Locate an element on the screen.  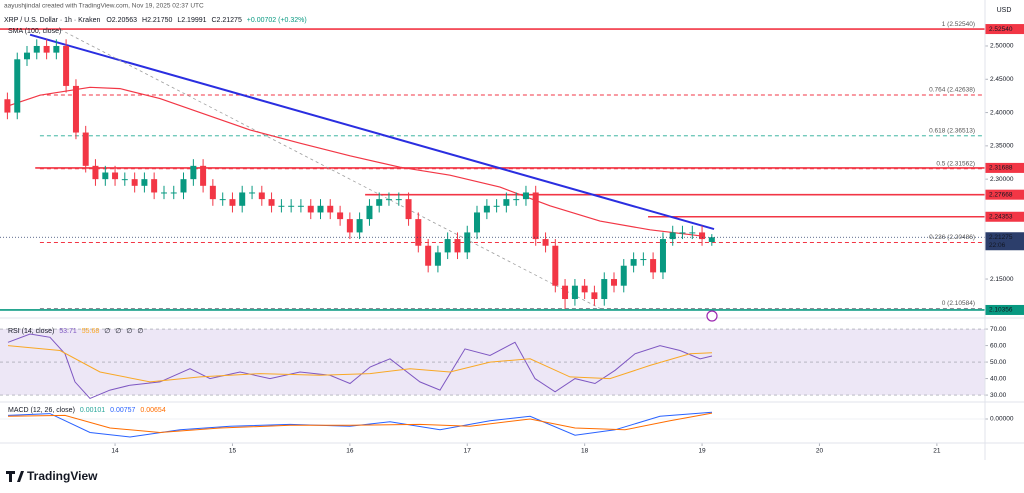
fib-label: 0 (2.10584) is located at coordinates (958, 303).